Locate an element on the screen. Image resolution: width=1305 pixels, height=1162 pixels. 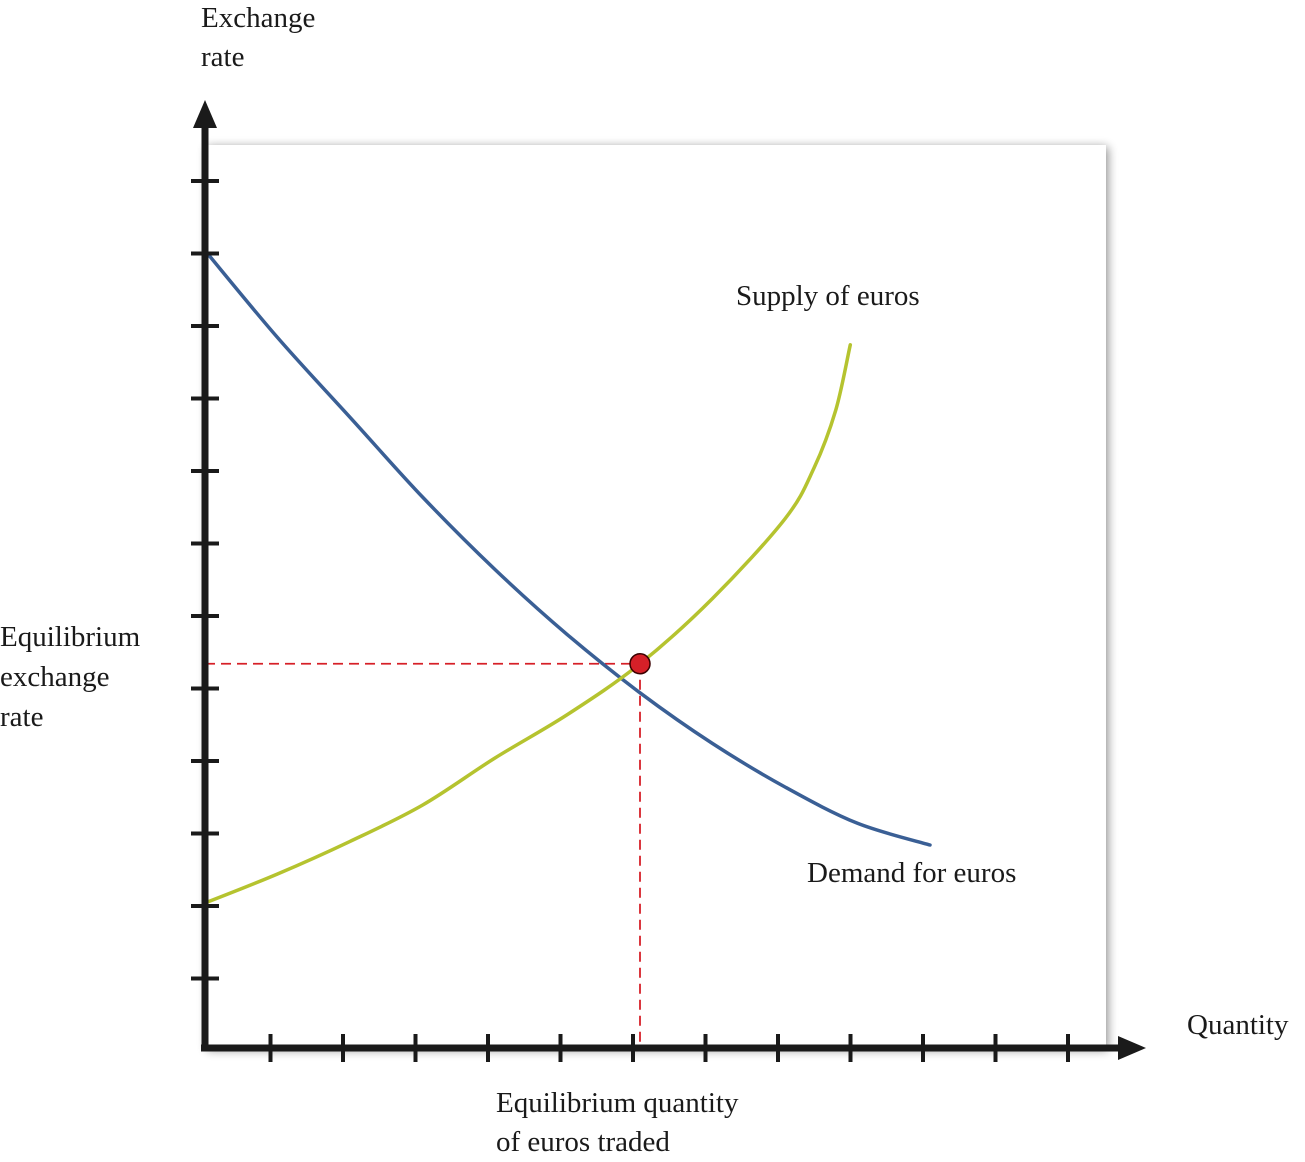
equilibrium-point is located at coordinates (640, 664).